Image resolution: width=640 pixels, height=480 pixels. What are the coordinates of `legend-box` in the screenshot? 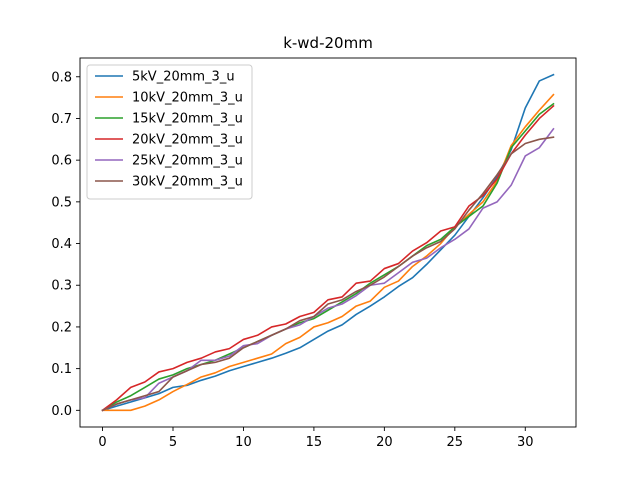 It's located at (169, 132).